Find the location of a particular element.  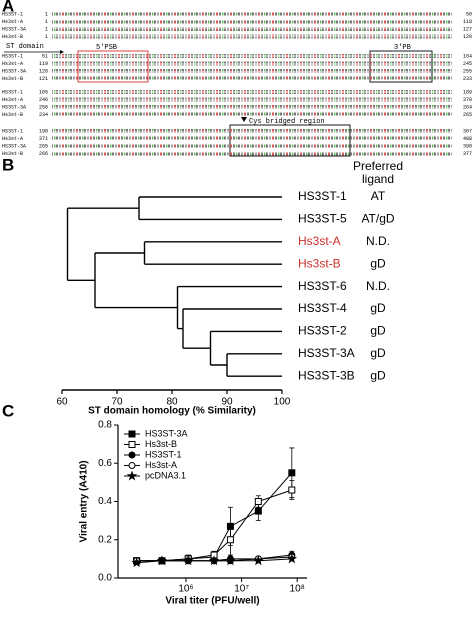

x-axis-title: ST domain homology (% Similarity) is located at coordinates (172, 411).